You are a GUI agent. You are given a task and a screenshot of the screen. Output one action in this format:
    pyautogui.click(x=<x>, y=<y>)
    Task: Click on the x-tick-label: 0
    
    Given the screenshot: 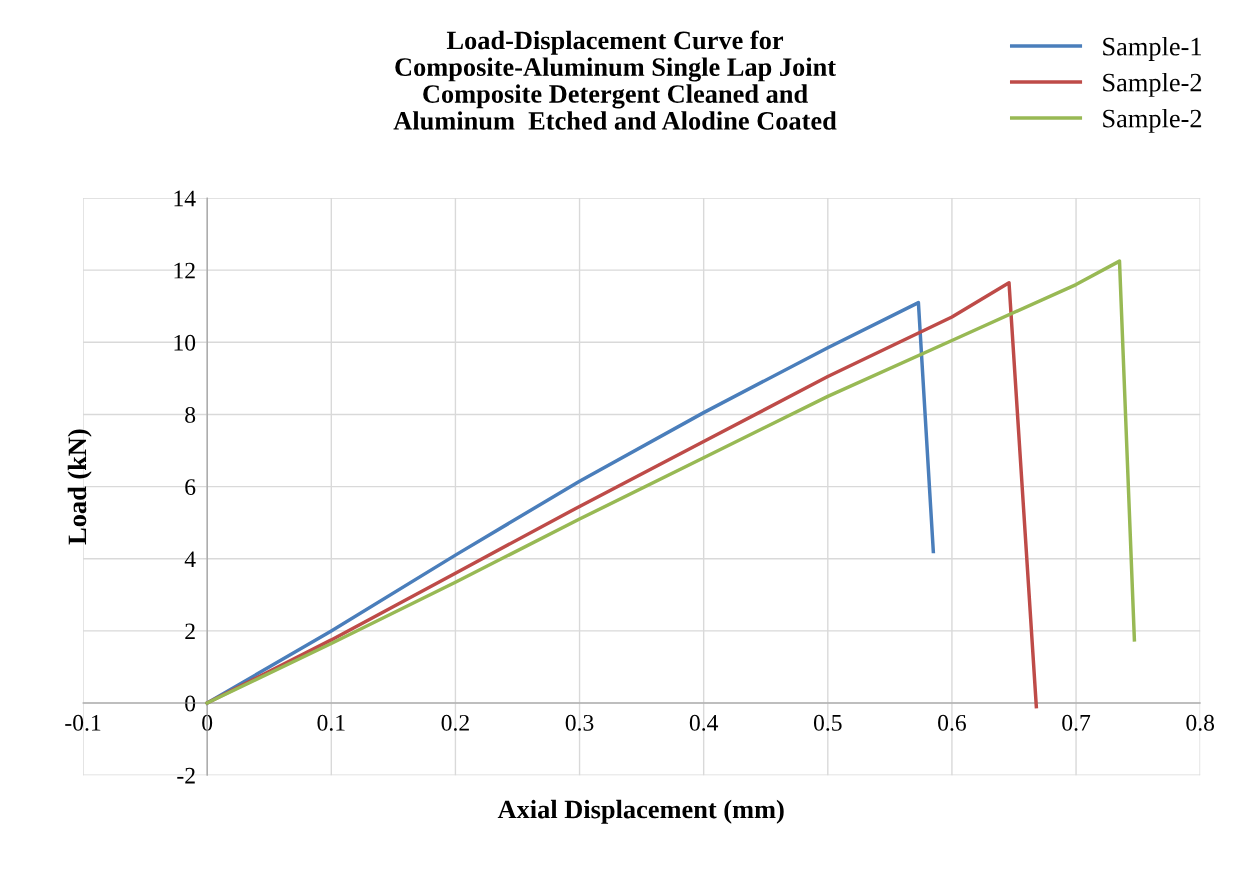 What is the action you would take?
    pyautogui.click(x=207, y=722)
    